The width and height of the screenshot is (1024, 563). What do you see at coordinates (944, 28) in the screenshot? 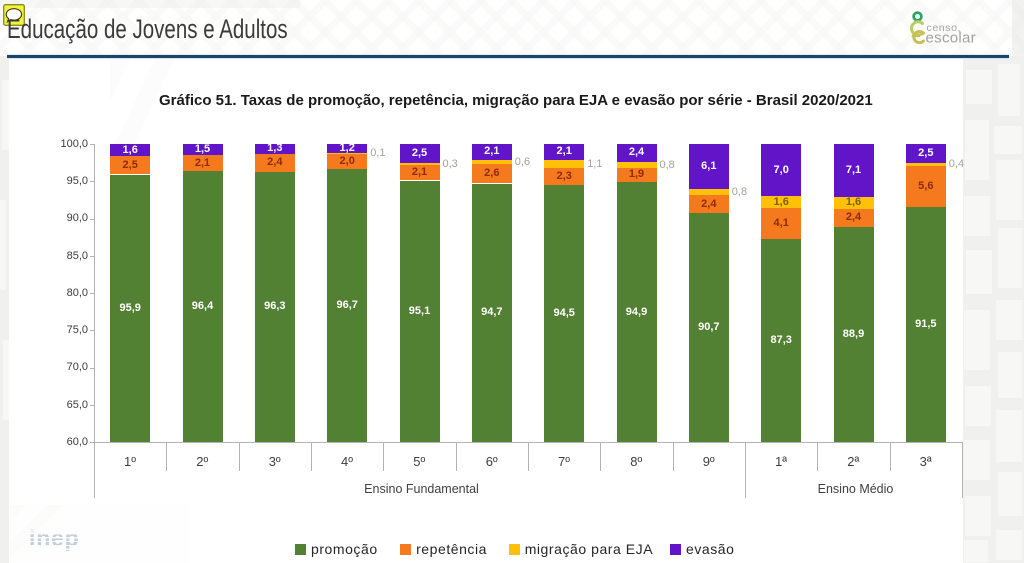
I see `svg-text: censo,` at bounding box center [944, 28].